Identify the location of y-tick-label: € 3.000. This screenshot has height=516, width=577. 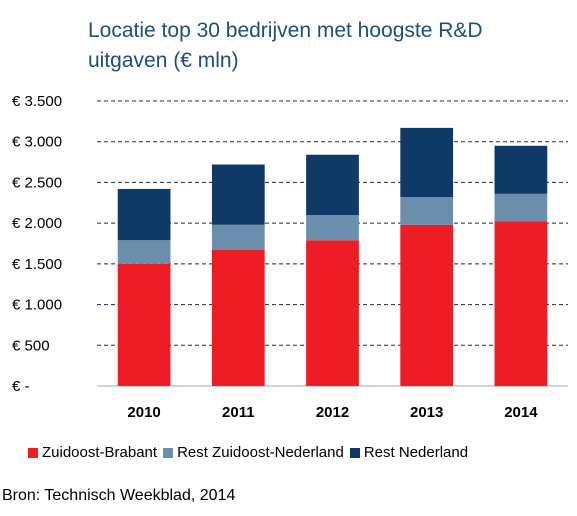
(37, 142).